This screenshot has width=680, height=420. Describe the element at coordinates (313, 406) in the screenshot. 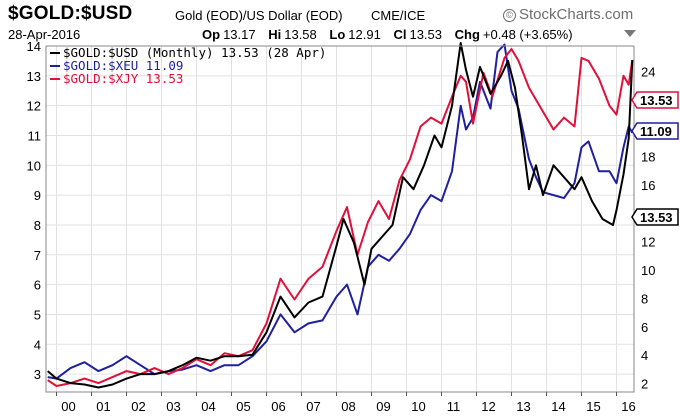

I see `x-tick-label: 07` at that location.